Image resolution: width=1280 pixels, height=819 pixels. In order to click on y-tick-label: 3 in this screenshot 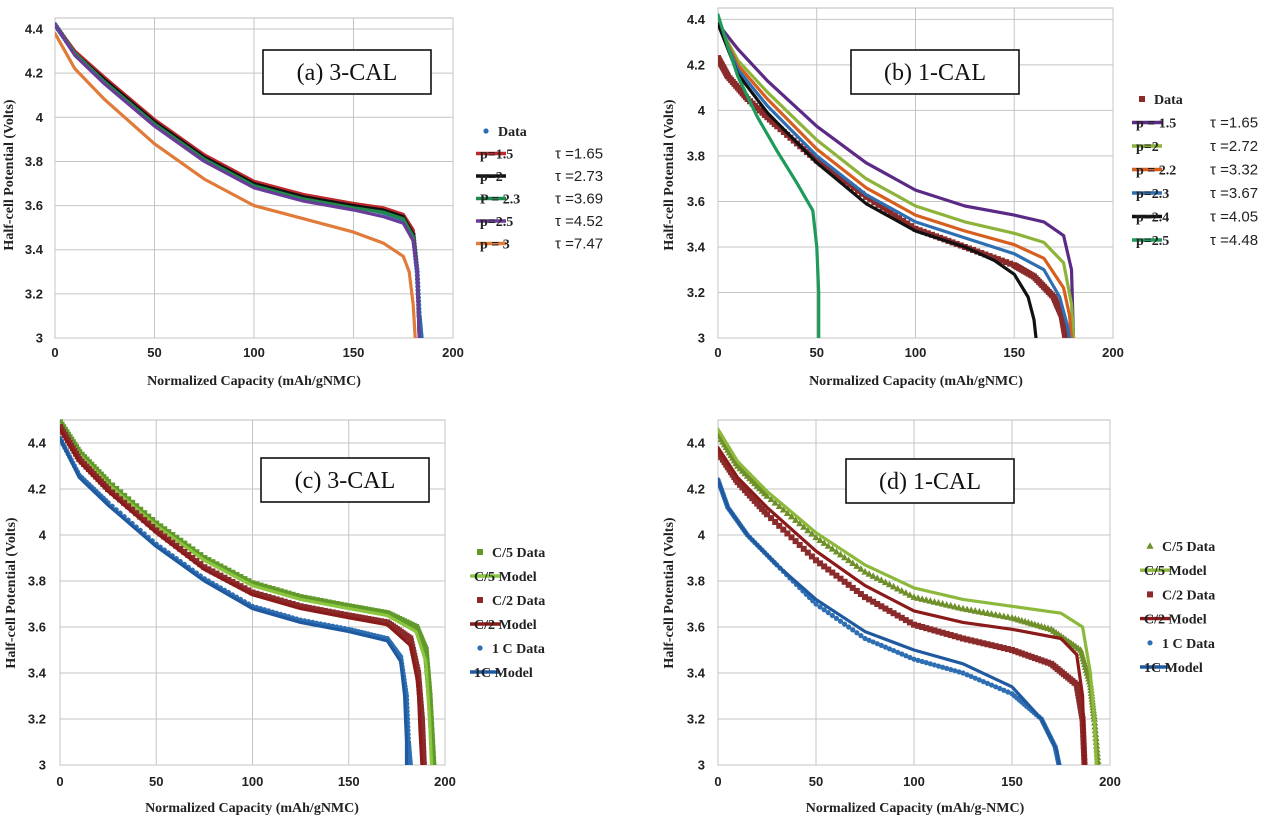, I will do `click(701, 765)`.